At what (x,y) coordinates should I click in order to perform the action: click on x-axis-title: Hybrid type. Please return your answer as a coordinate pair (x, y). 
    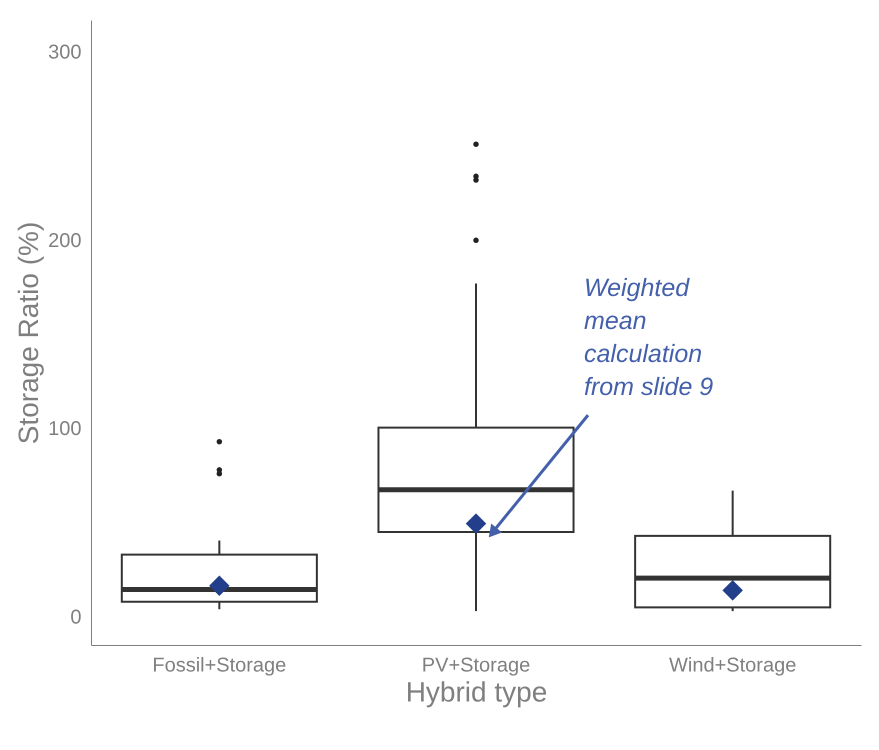
    Looking at the image, I should click on (477, 692).